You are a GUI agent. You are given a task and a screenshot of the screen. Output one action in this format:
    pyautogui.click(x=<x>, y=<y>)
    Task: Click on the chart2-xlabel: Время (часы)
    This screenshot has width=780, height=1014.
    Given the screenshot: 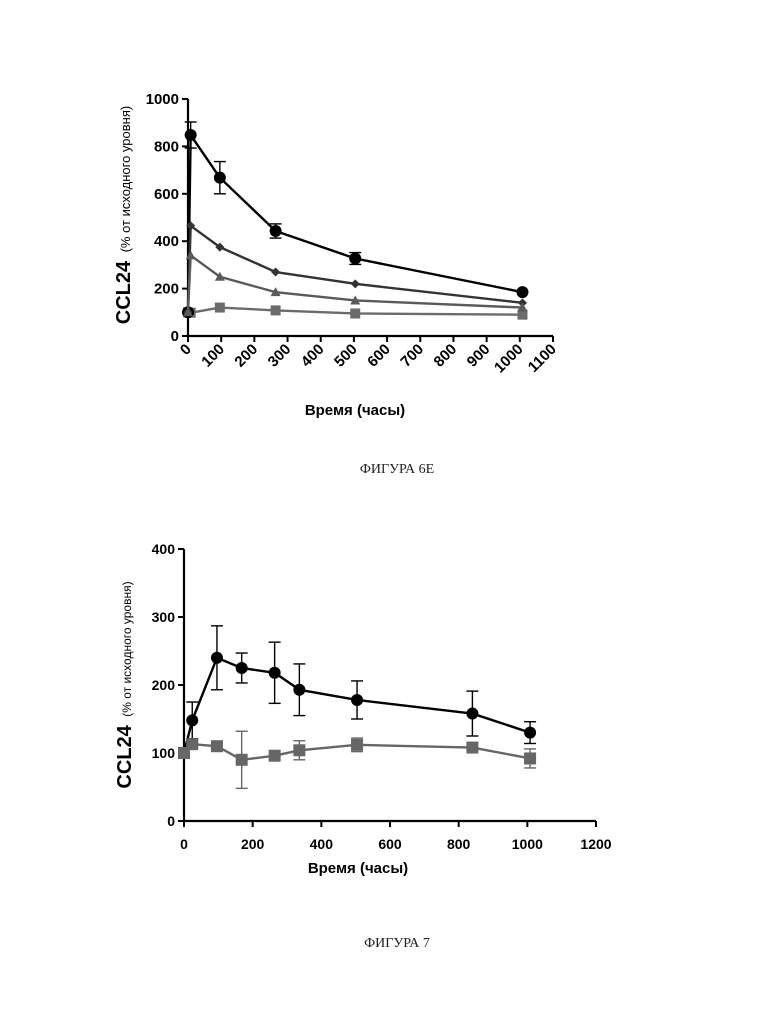 What is the action you would take?
    pyautogui.click(x=358, y=868)
    